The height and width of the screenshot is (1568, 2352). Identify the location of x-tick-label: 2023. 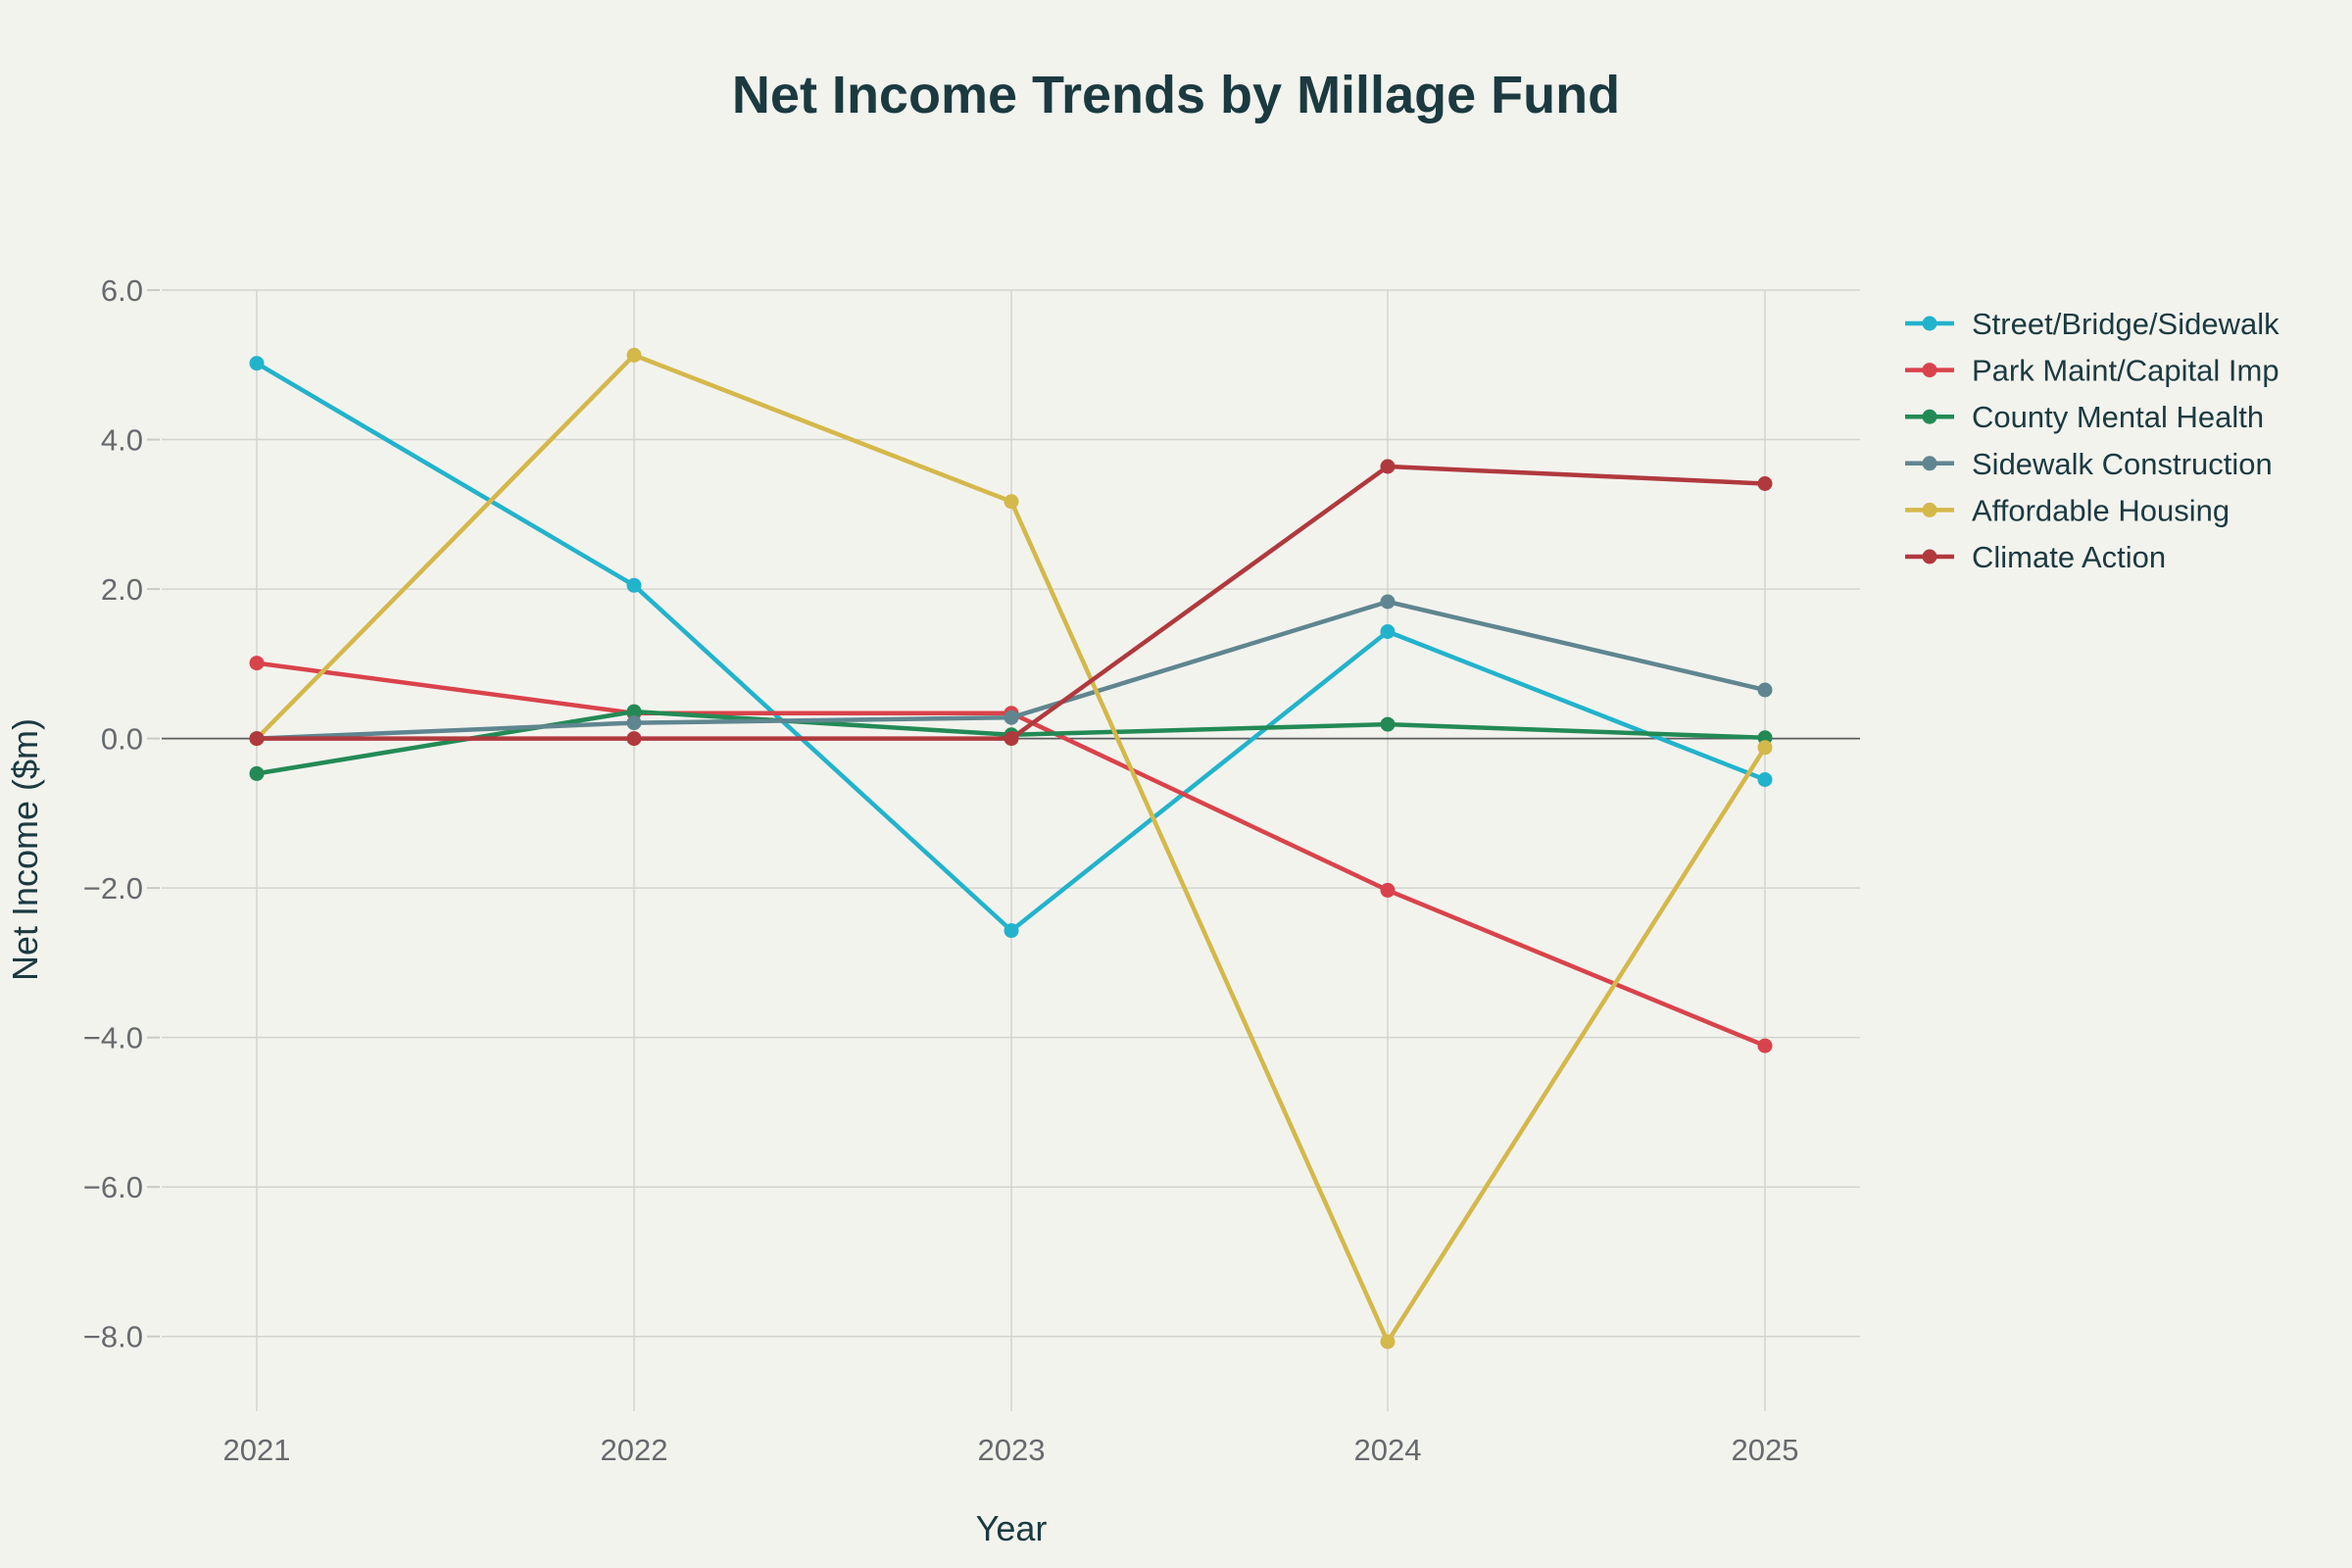
(1012, 1450).